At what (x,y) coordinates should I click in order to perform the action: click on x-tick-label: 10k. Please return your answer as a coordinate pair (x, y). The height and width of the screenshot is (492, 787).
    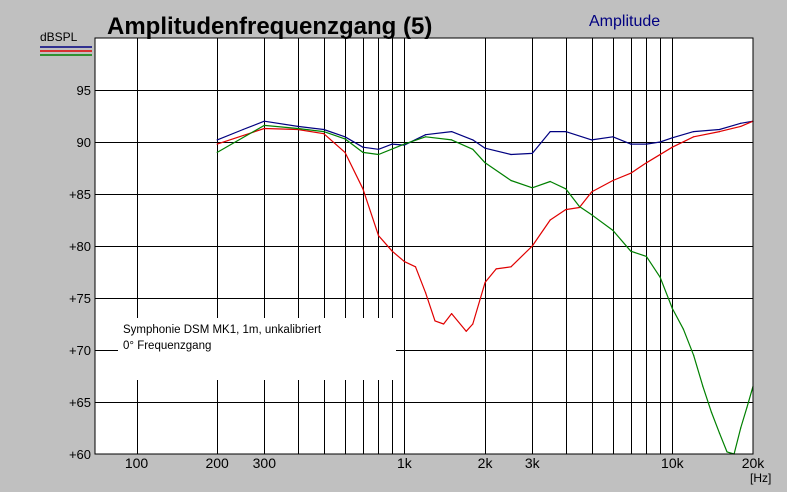
    Looking at the image, I should click on (673, 463).